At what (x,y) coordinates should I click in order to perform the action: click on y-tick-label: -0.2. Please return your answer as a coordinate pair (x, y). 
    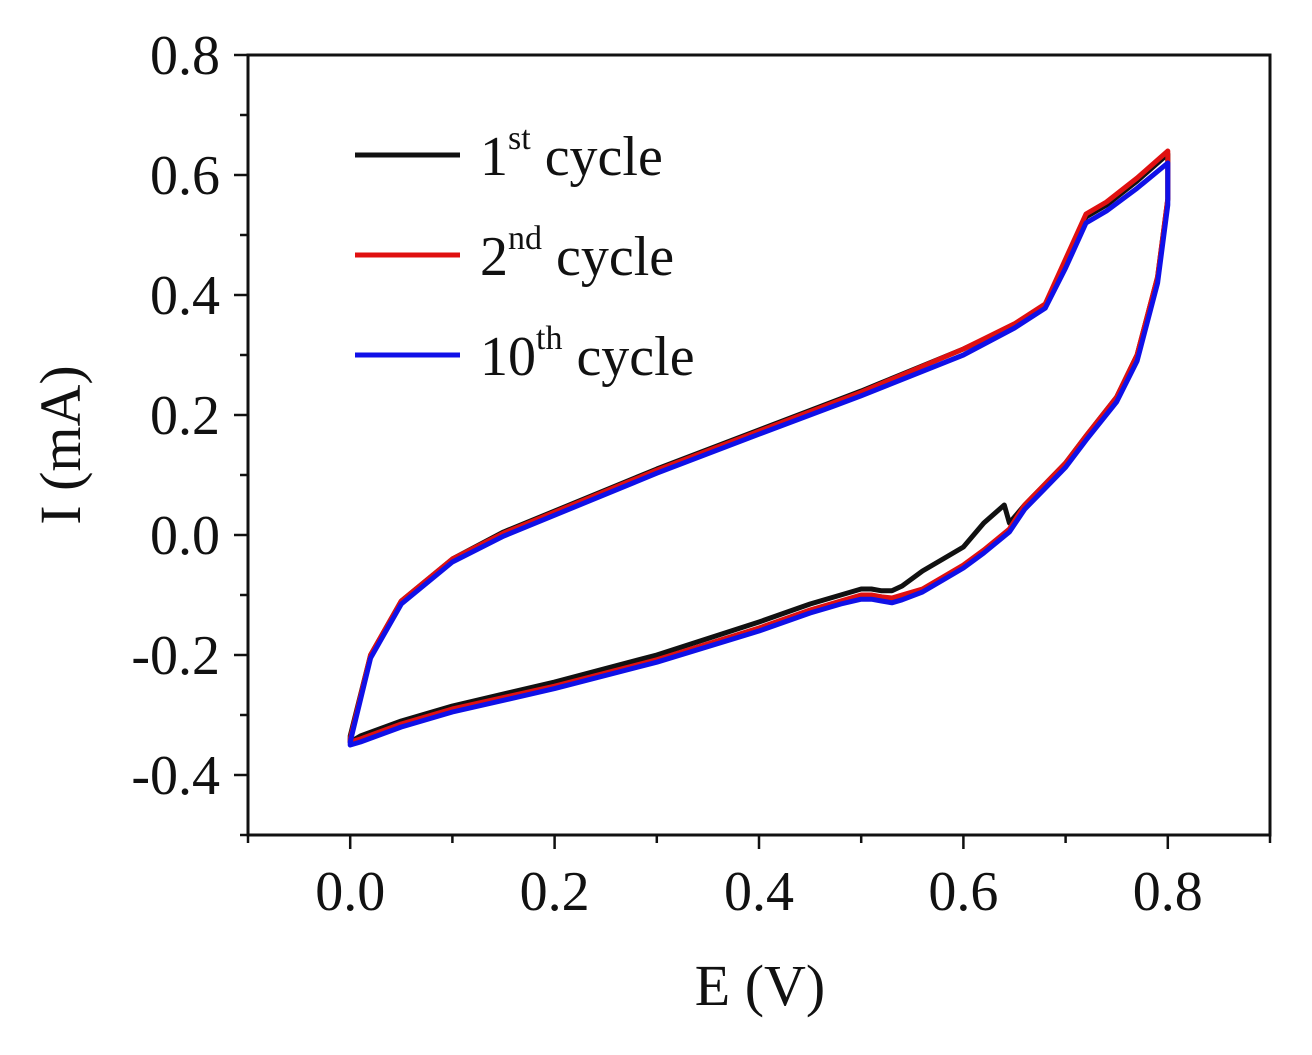
    Looking at the image, I should click on (175, 656).